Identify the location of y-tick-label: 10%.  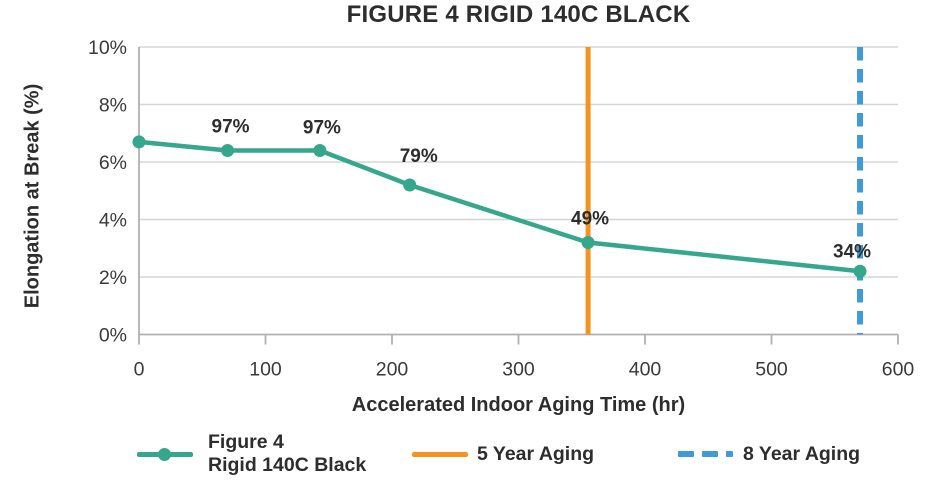
(107, 48).